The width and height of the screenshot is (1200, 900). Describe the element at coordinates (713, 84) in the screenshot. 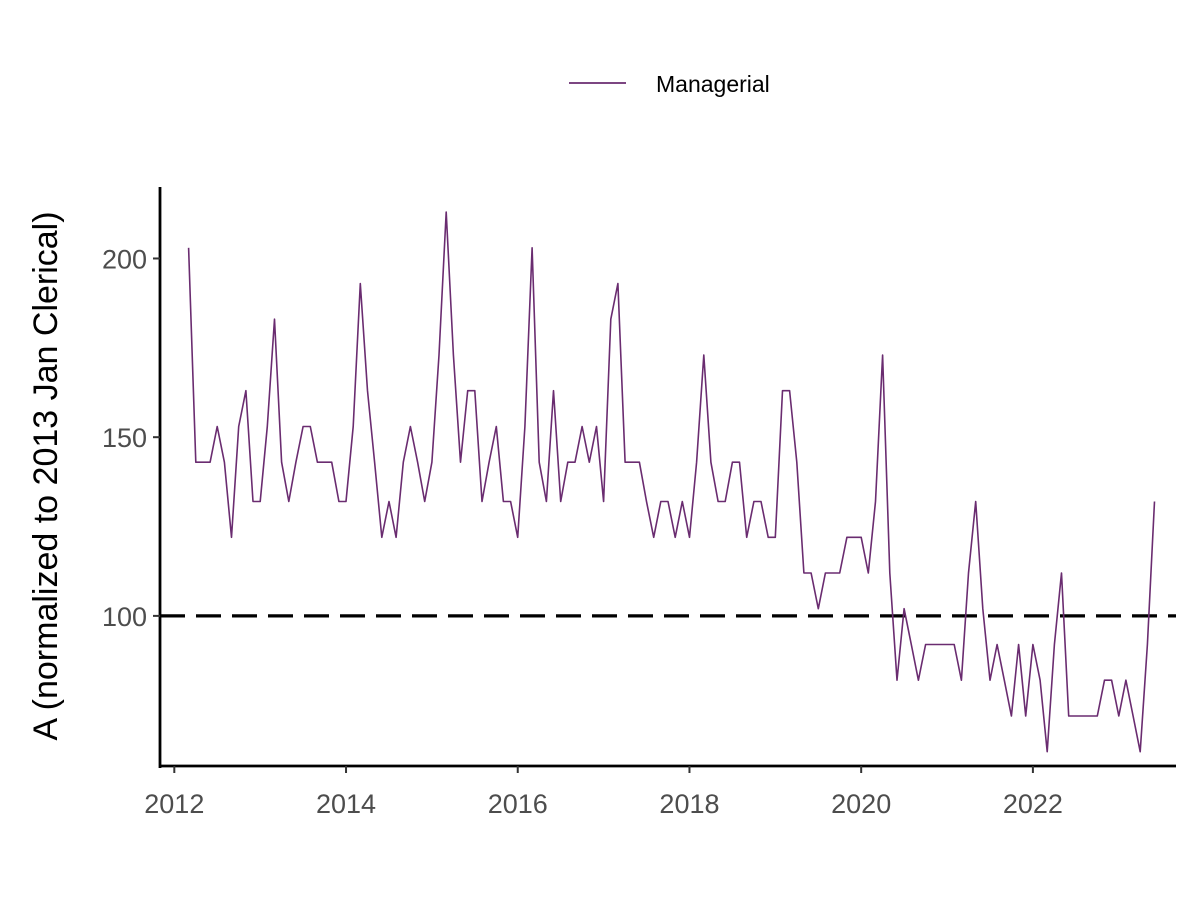

I see `legend-label-managerial: Managerial` at that location.